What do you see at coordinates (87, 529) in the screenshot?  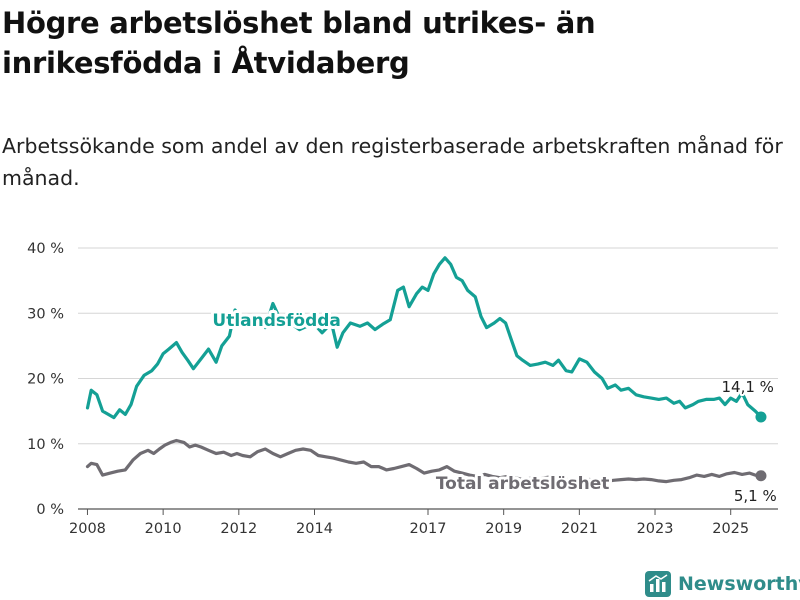 I see `x-tick-label: 2008` at bounding box center [87, 529].